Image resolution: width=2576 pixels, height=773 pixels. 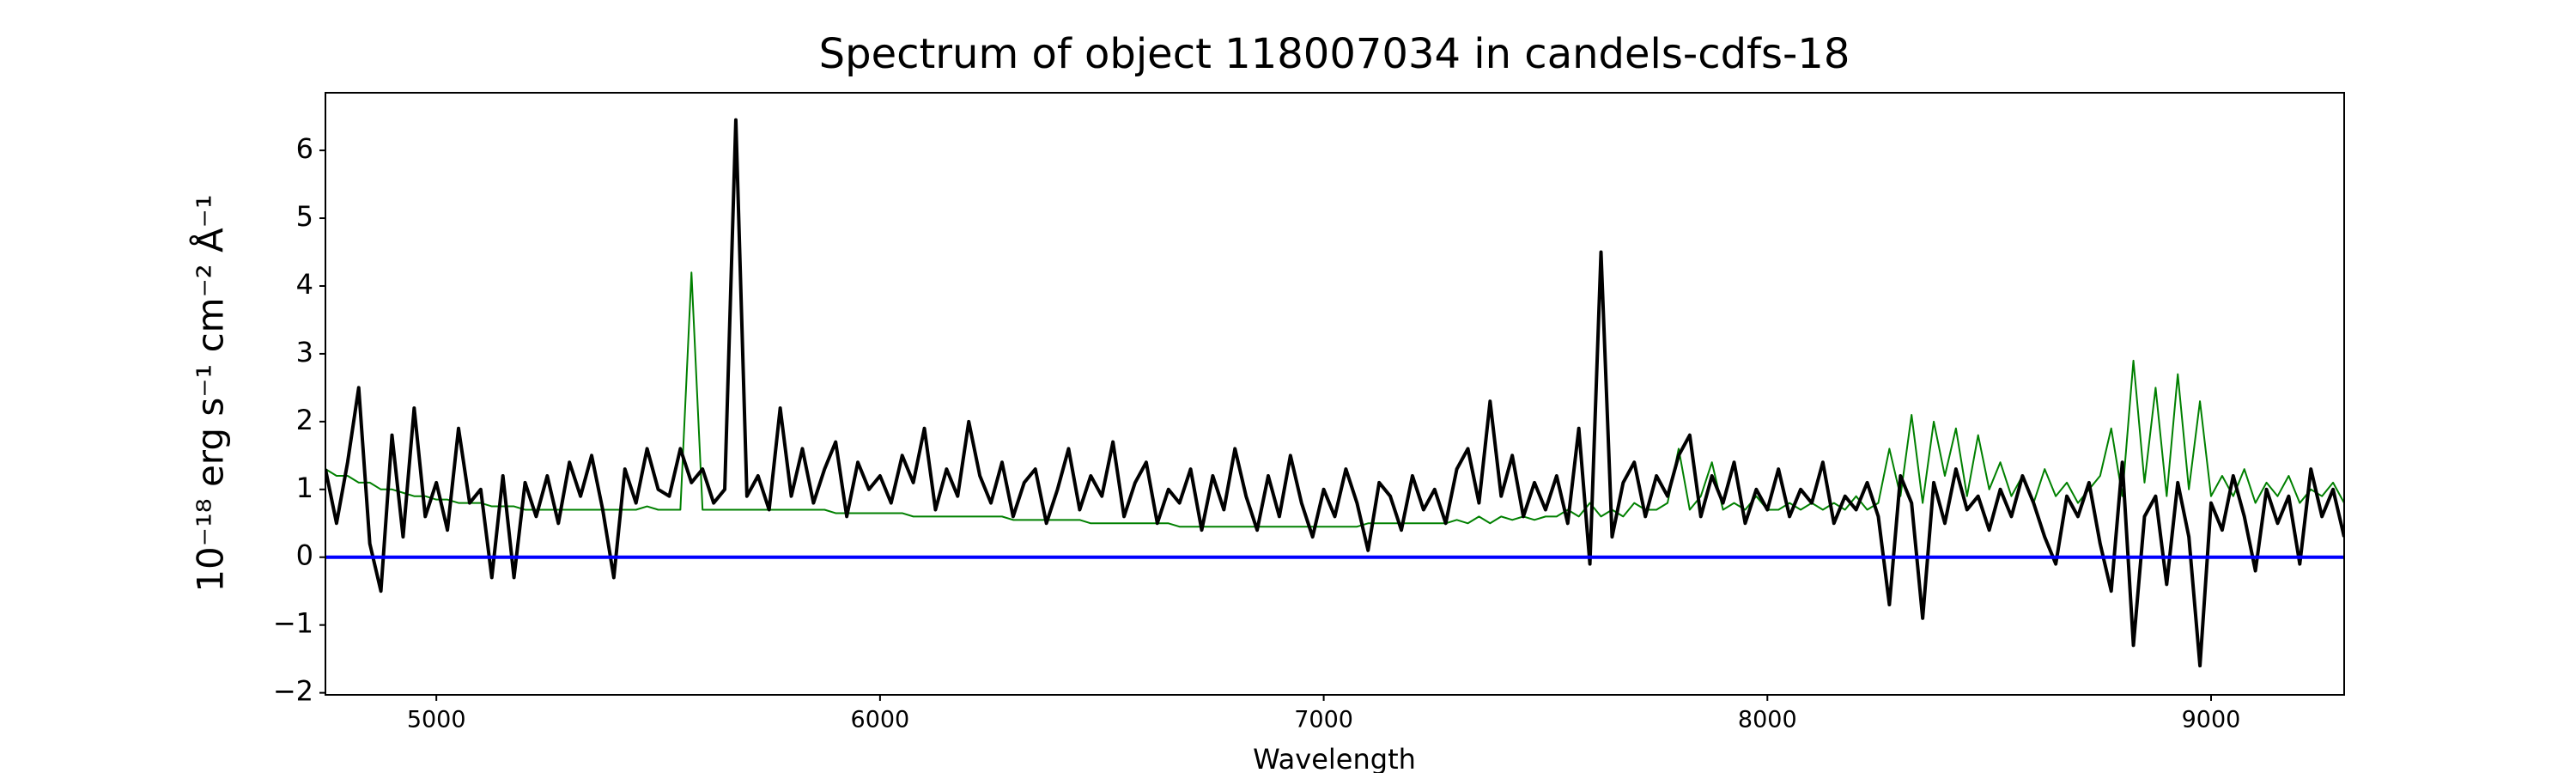 What do you see at coordinates (304, 284) in the screenshot?
I see `y-tick-label: 4` at bounding box center [304, 284].